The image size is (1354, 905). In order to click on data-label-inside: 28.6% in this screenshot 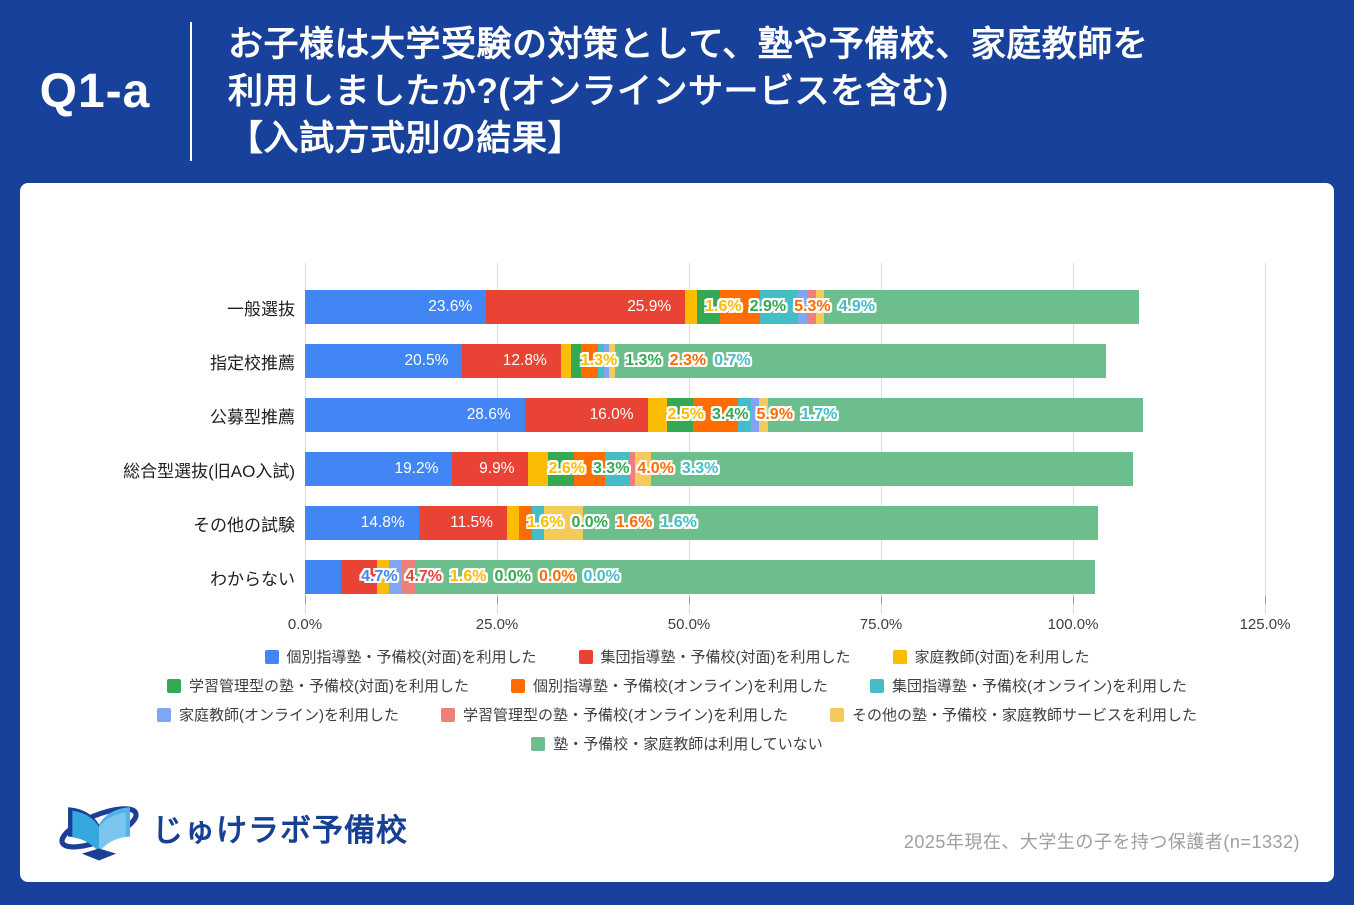, I will do `click(488, 414)`.